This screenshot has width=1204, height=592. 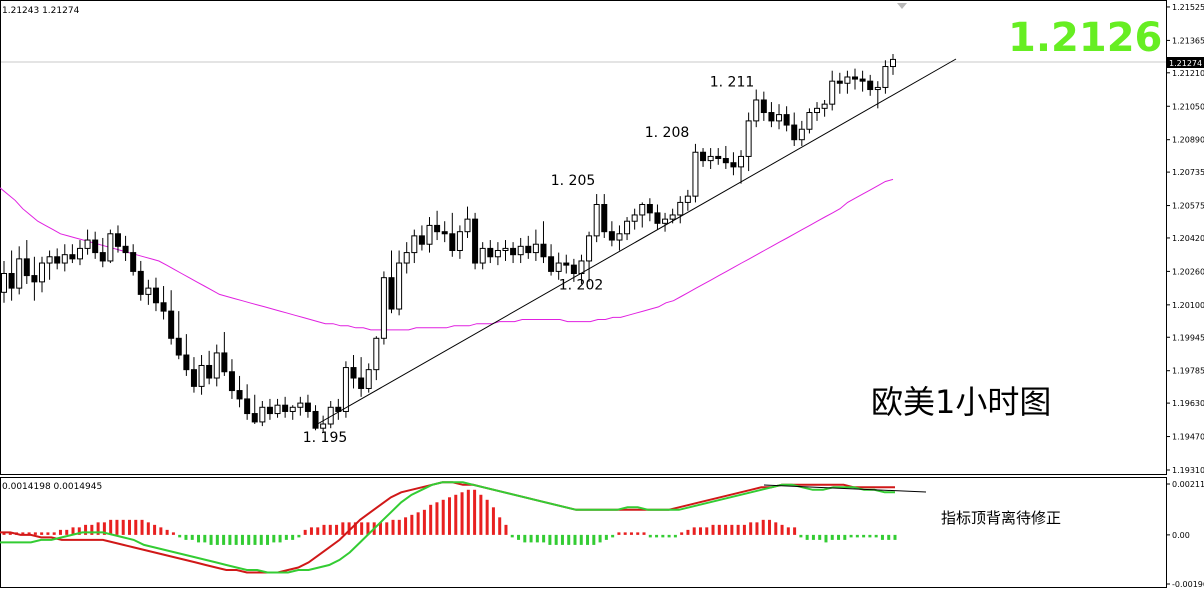 I want to click on macd-tick-label: -0.00196, so click(x=1188, y=584).